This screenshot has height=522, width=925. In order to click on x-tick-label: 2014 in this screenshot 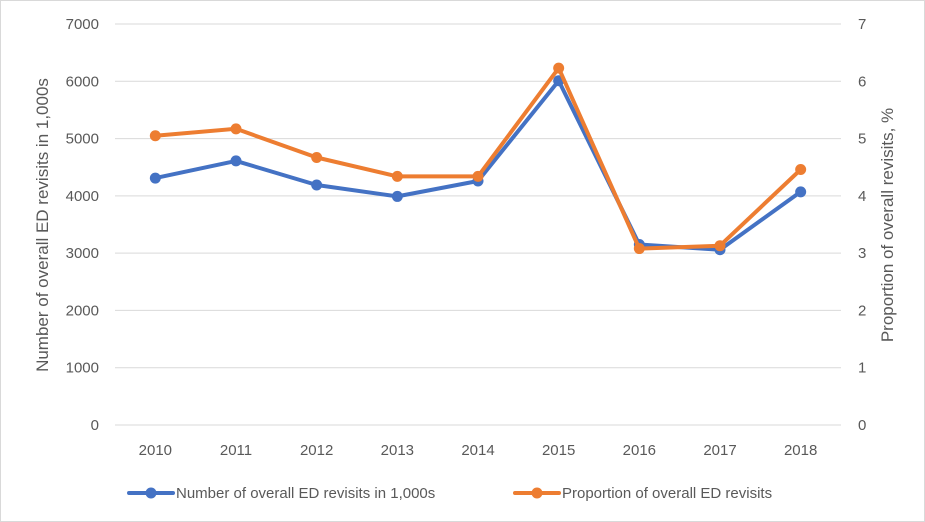, I will do `click(477, 450)`.